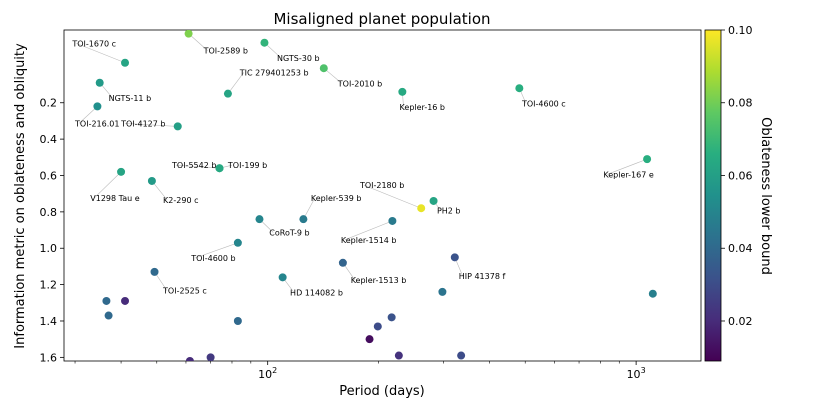  I want to click on y-tick-label-1: 0.4, so click(49, 139).